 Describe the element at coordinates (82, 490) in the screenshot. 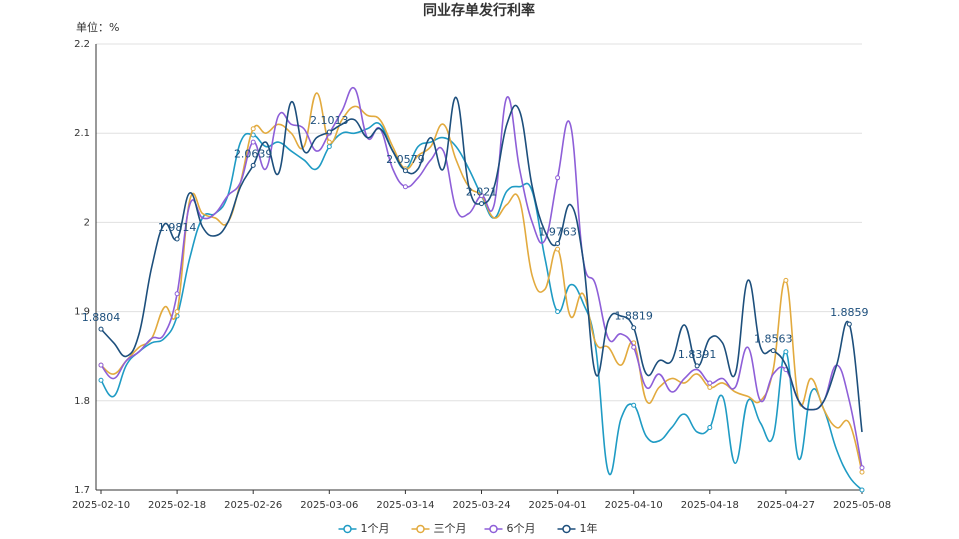

I see `y-tick-label: 1.7` at that location.